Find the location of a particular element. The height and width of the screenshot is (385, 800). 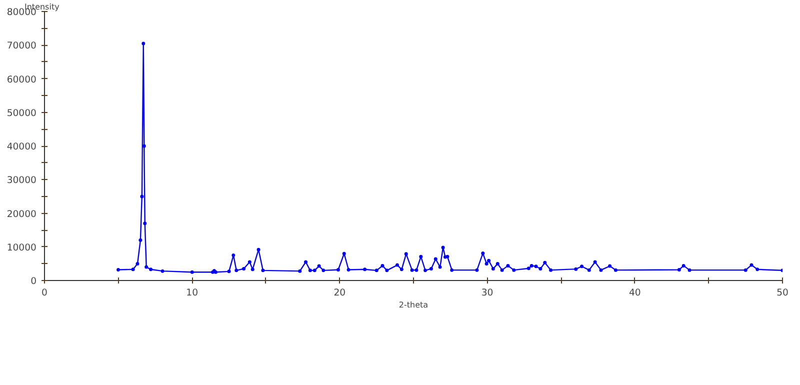

x-tick-label: 40 is located at coordinates (634, 293).